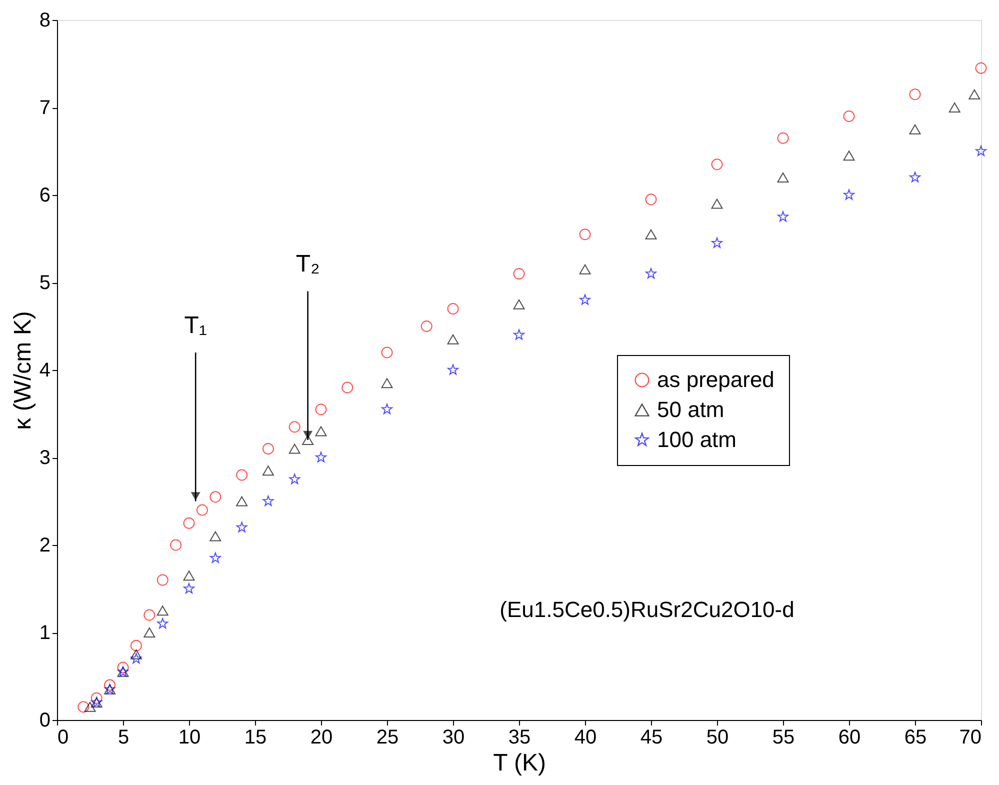  I want to click on y-tick-label: 1, so click(44, 633).